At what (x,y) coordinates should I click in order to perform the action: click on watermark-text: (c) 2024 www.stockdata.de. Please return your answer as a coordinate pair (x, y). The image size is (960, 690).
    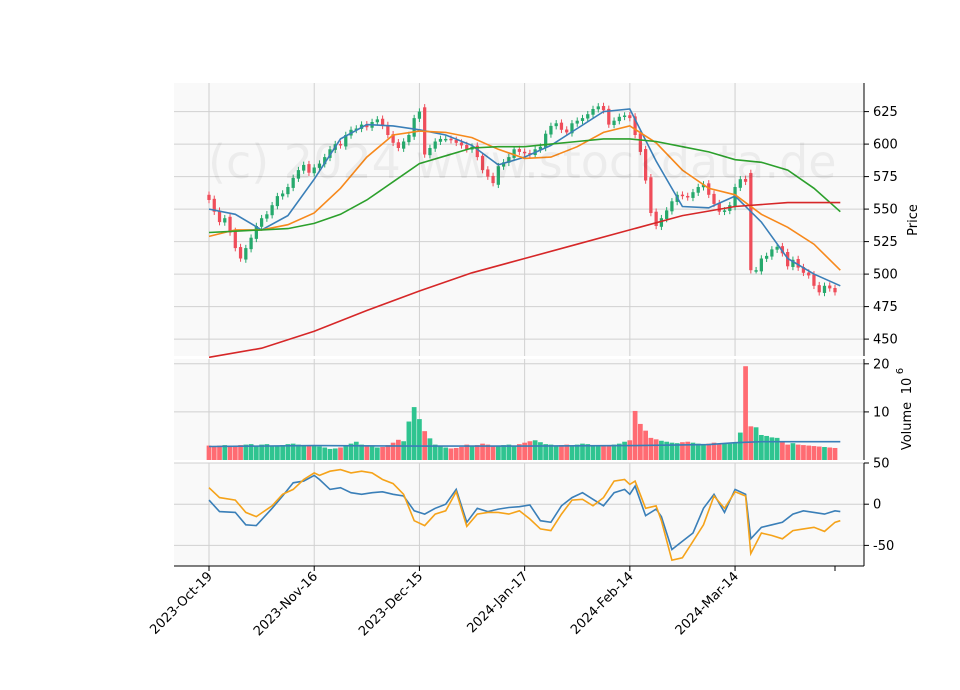
    Looking at the image, I should click on (522, 162).